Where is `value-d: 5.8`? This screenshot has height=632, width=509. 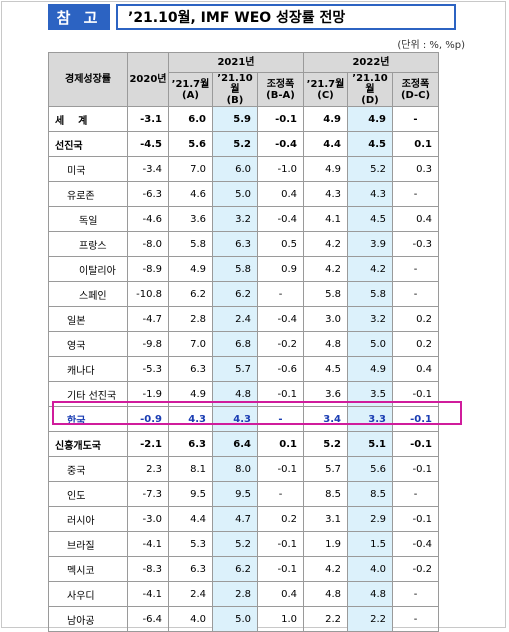
value-d: 5.8 is located at coordinates (370, 294).